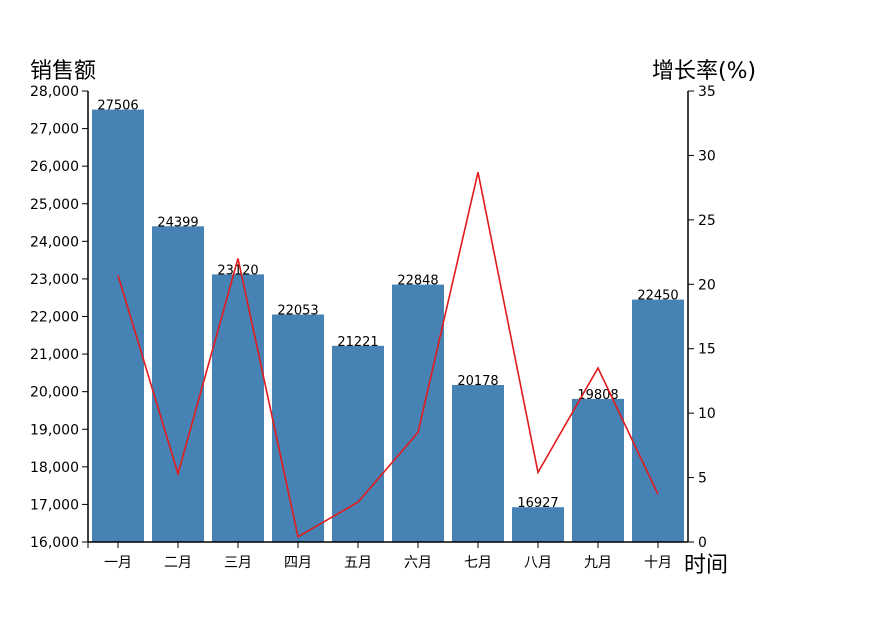 This screenshot has height=632, width=888. I want to click on right-tick-label: 15, so click(707, 350).